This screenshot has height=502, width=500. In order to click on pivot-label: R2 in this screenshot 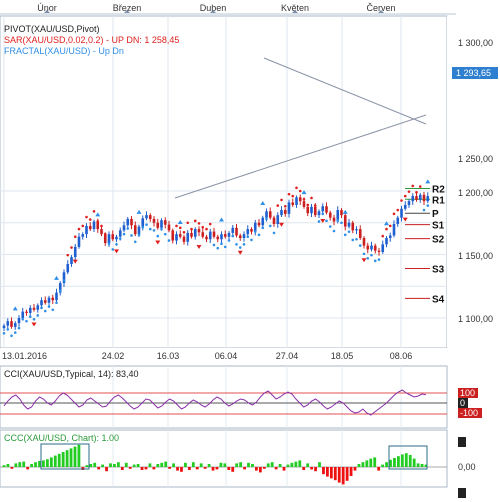, I will do `click(438, 189)`.